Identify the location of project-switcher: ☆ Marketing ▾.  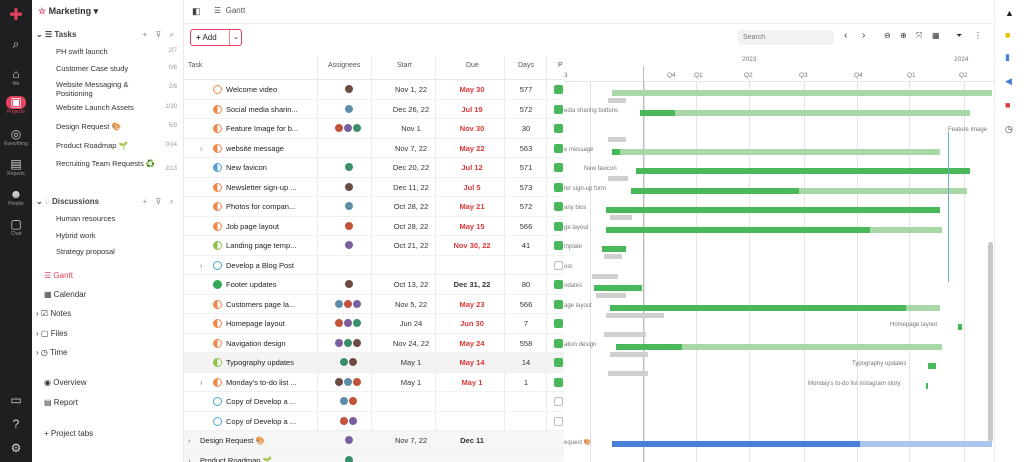
(68, 11).